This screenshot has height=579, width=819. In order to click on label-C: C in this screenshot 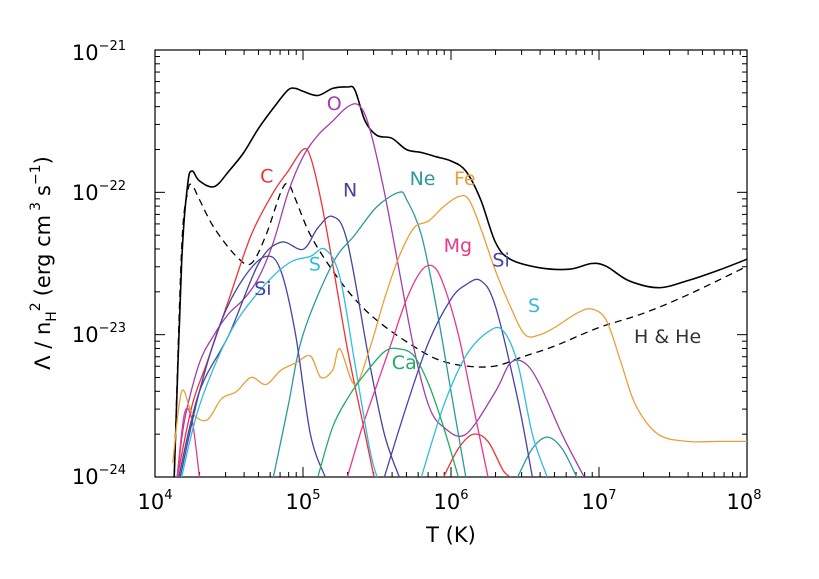, I will do `click(266, 176)`.